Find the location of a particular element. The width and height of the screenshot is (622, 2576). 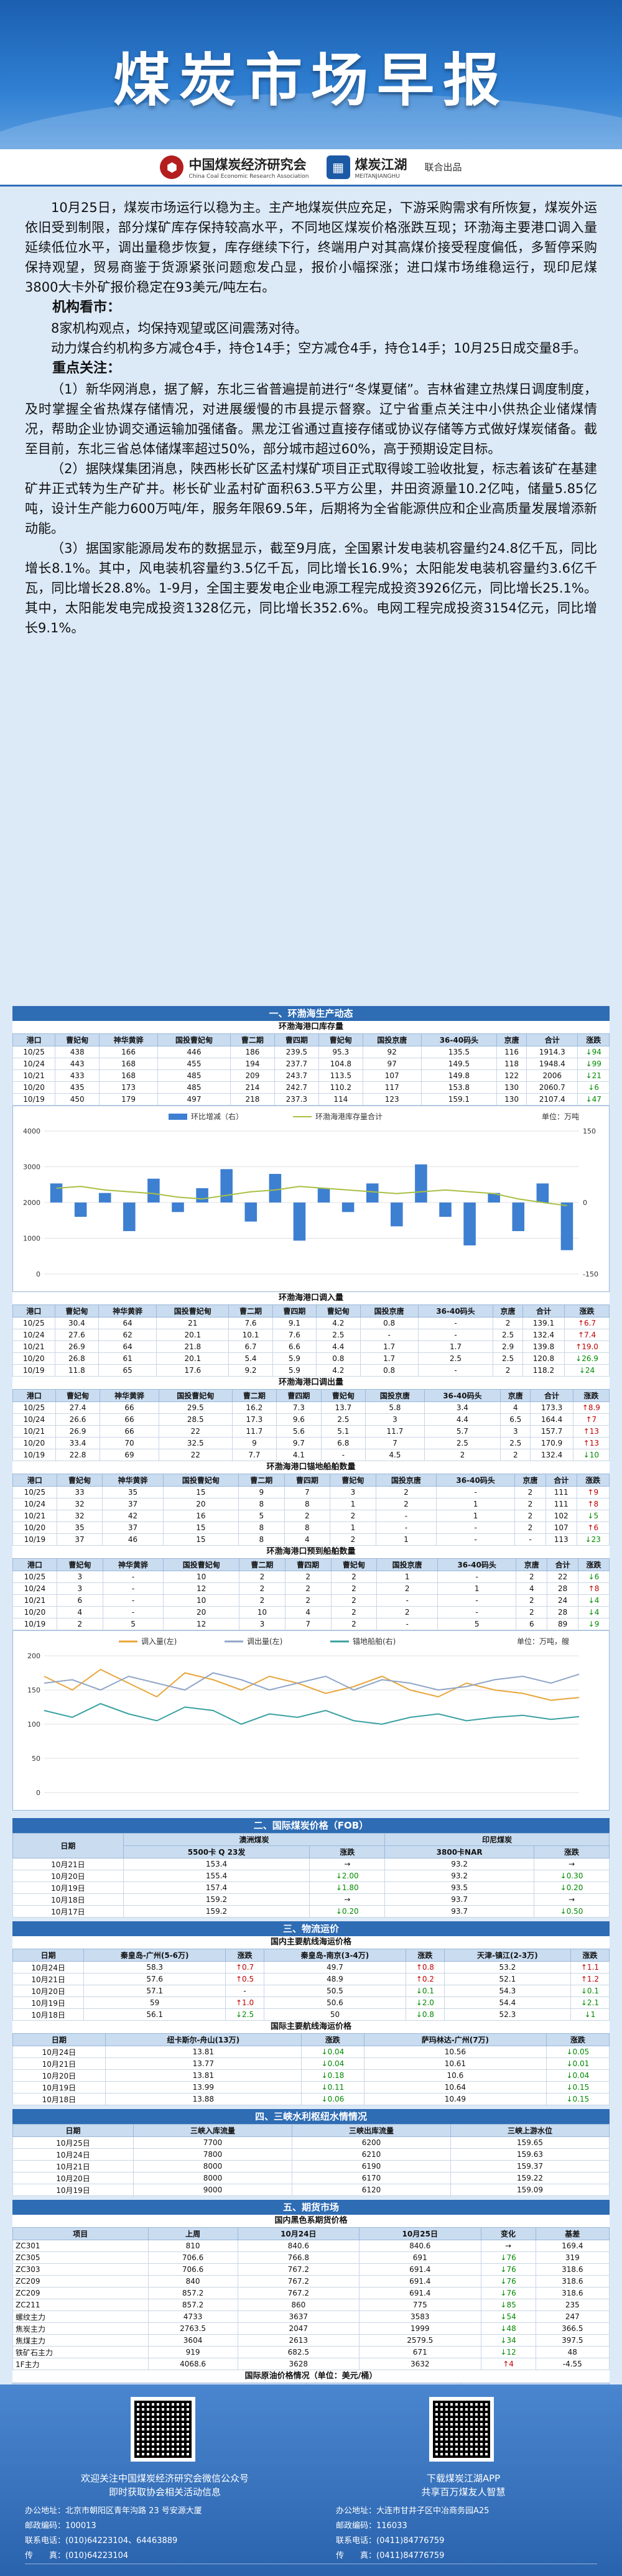

ocean-cell: 13.77 is located at coordinates (203, 2063).